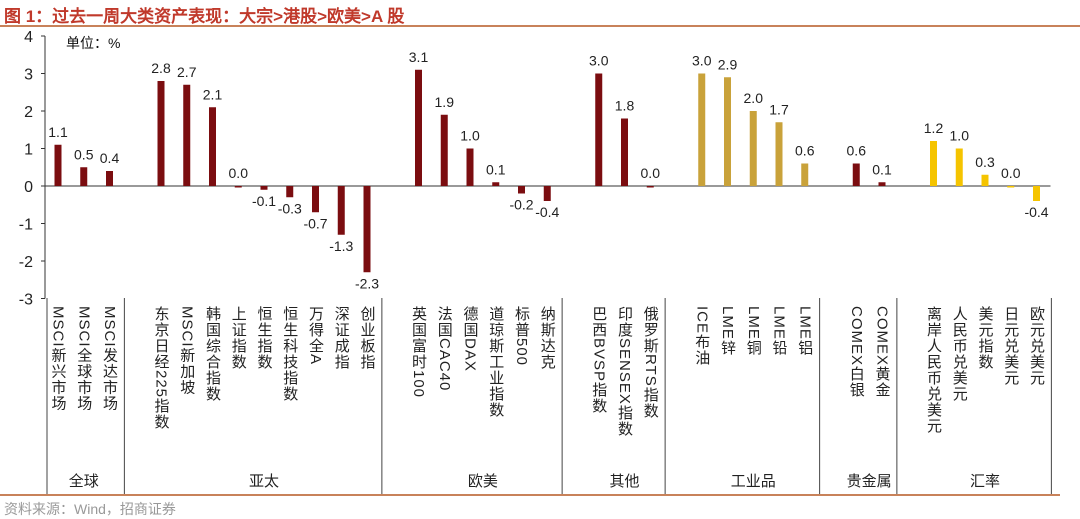 The width and height of the screenshot is (1080, 519). Describe the element at coordinates (530, 495) in the screenshot. I see `bottom-divider` at that location.